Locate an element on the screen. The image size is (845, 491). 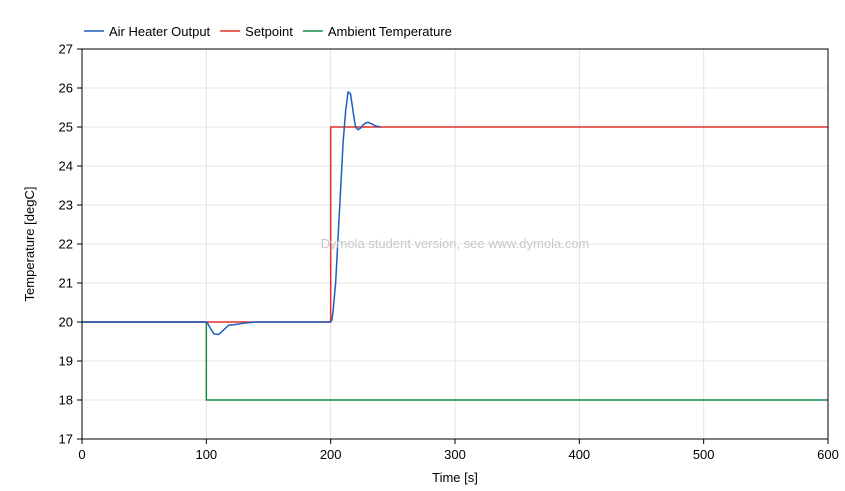
y-tick-label: 22 is located at coordinates (66, 244).